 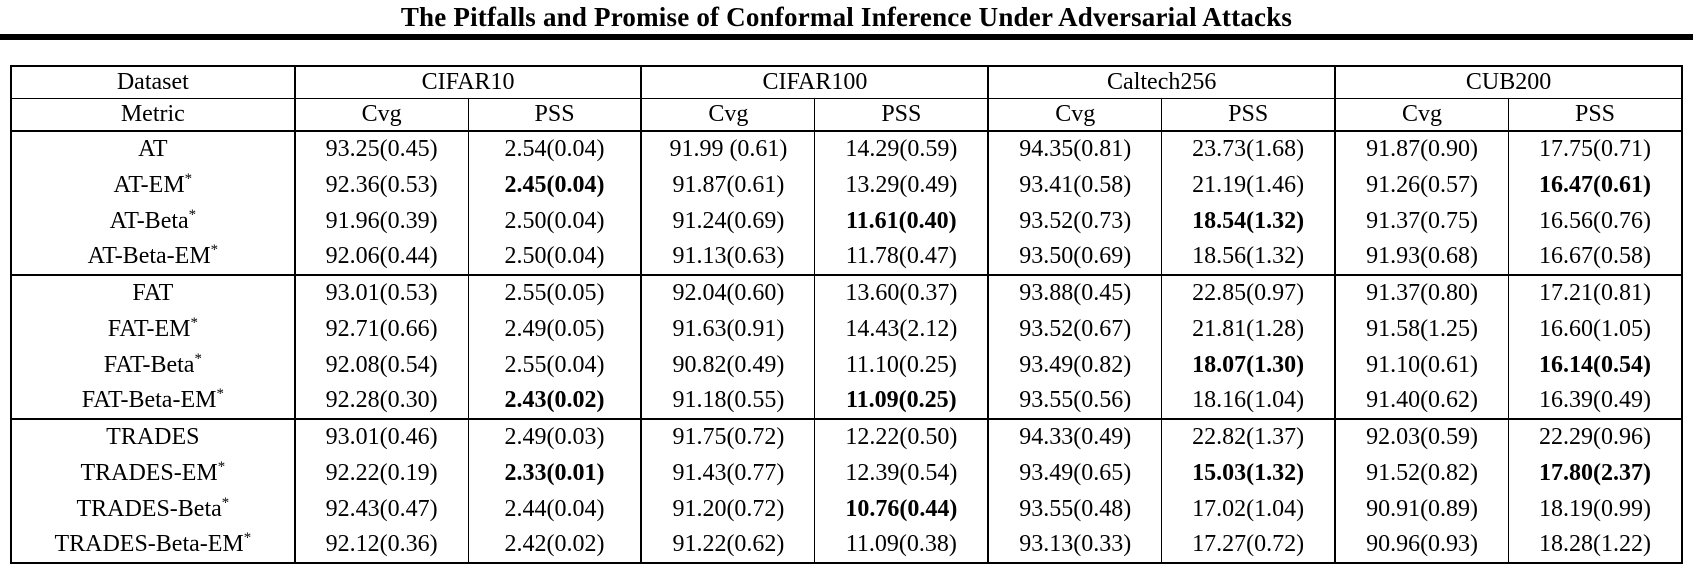 What do you see at coordinates (1595, 257) in the screenshot?
I see `cell-cub200-pss: 16.67(0.58)` at bounding box center [1595, 257].